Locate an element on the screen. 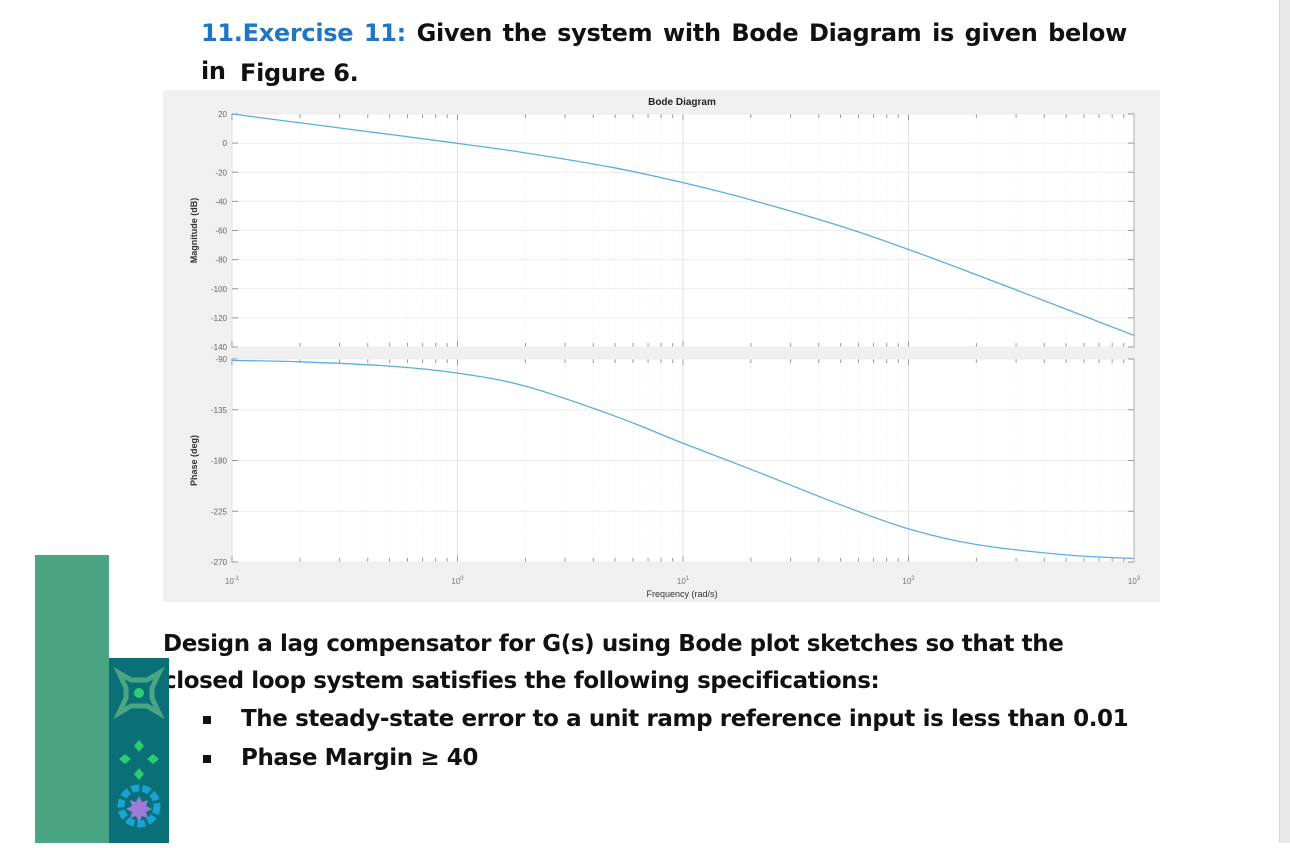 The height and width of the screenshot is (848, 1290). spec-item: Phase Margin ≥ 40 is located at coordinates (664, 758).